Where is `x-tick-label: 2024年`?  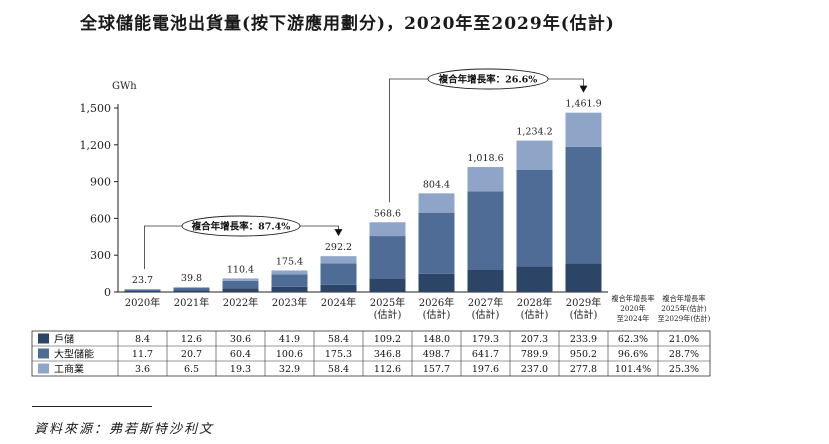
x-tick-label: 2024年 is located at coordinates (338, 302).